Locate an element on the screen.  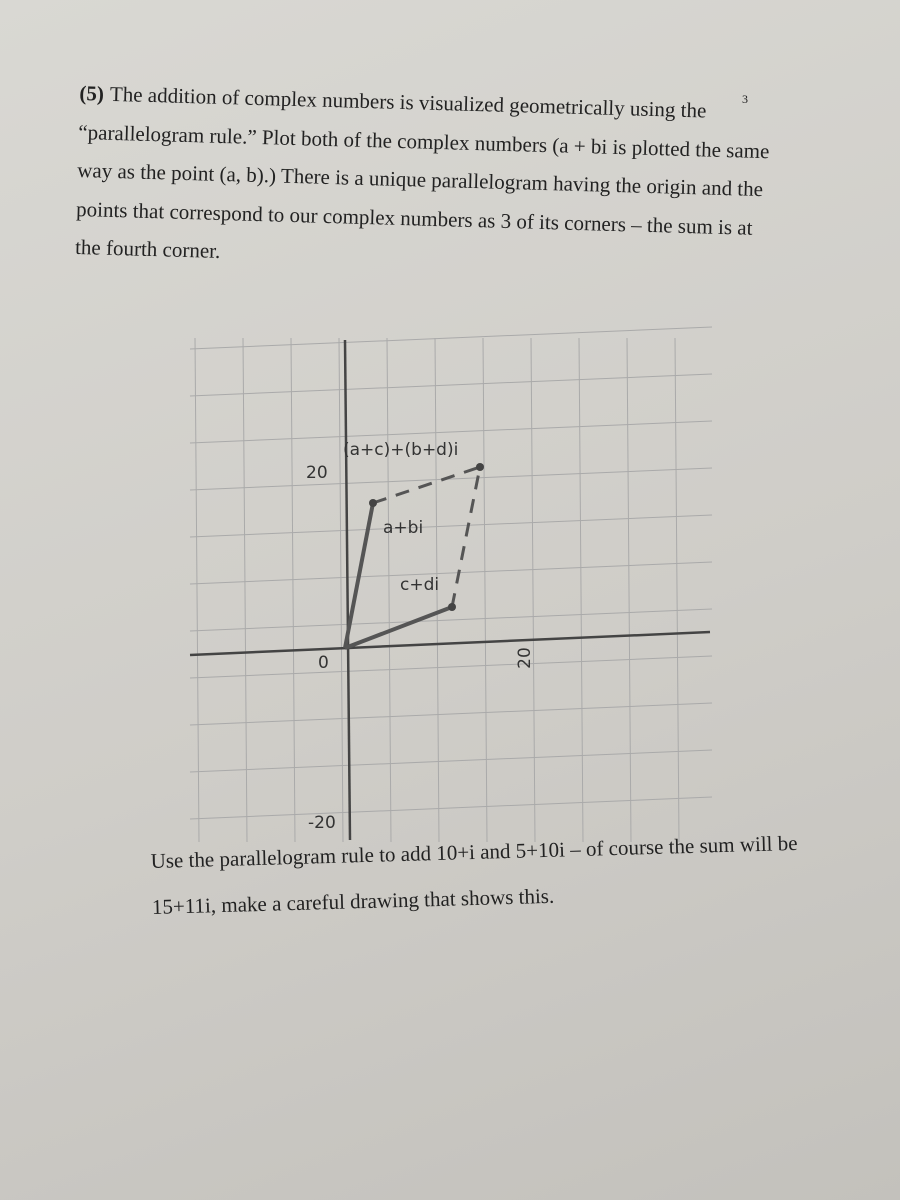
x-axis is located at coordinates (450, 643).